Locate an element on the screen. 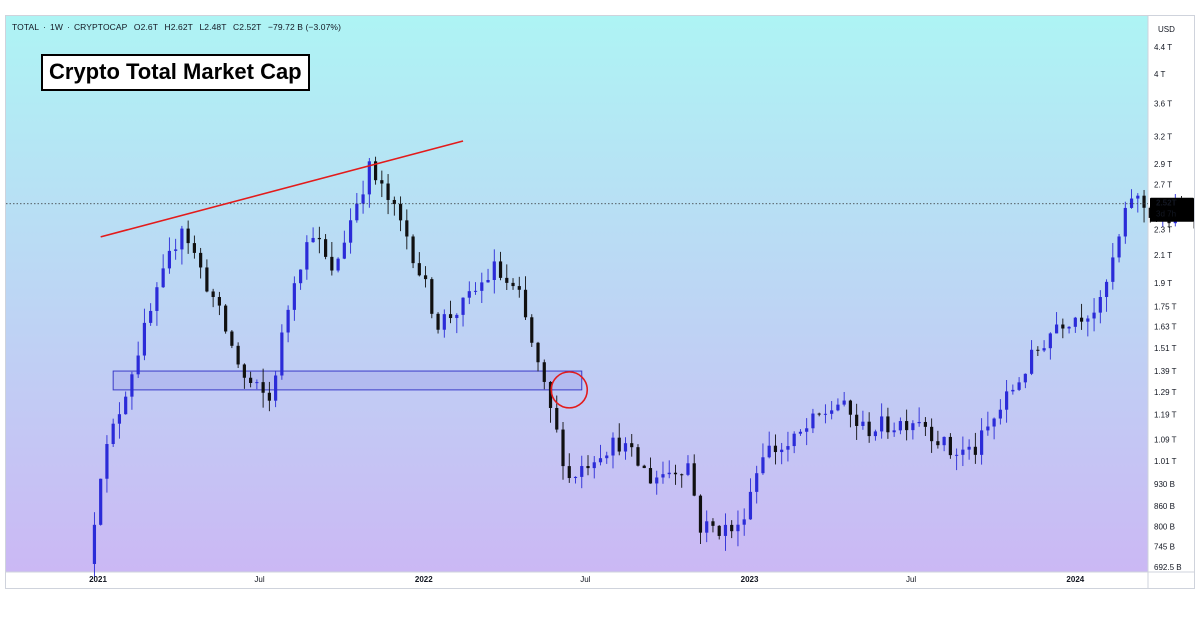  y-tick-label: 3.6 T is located at coordinates (1163, 103).